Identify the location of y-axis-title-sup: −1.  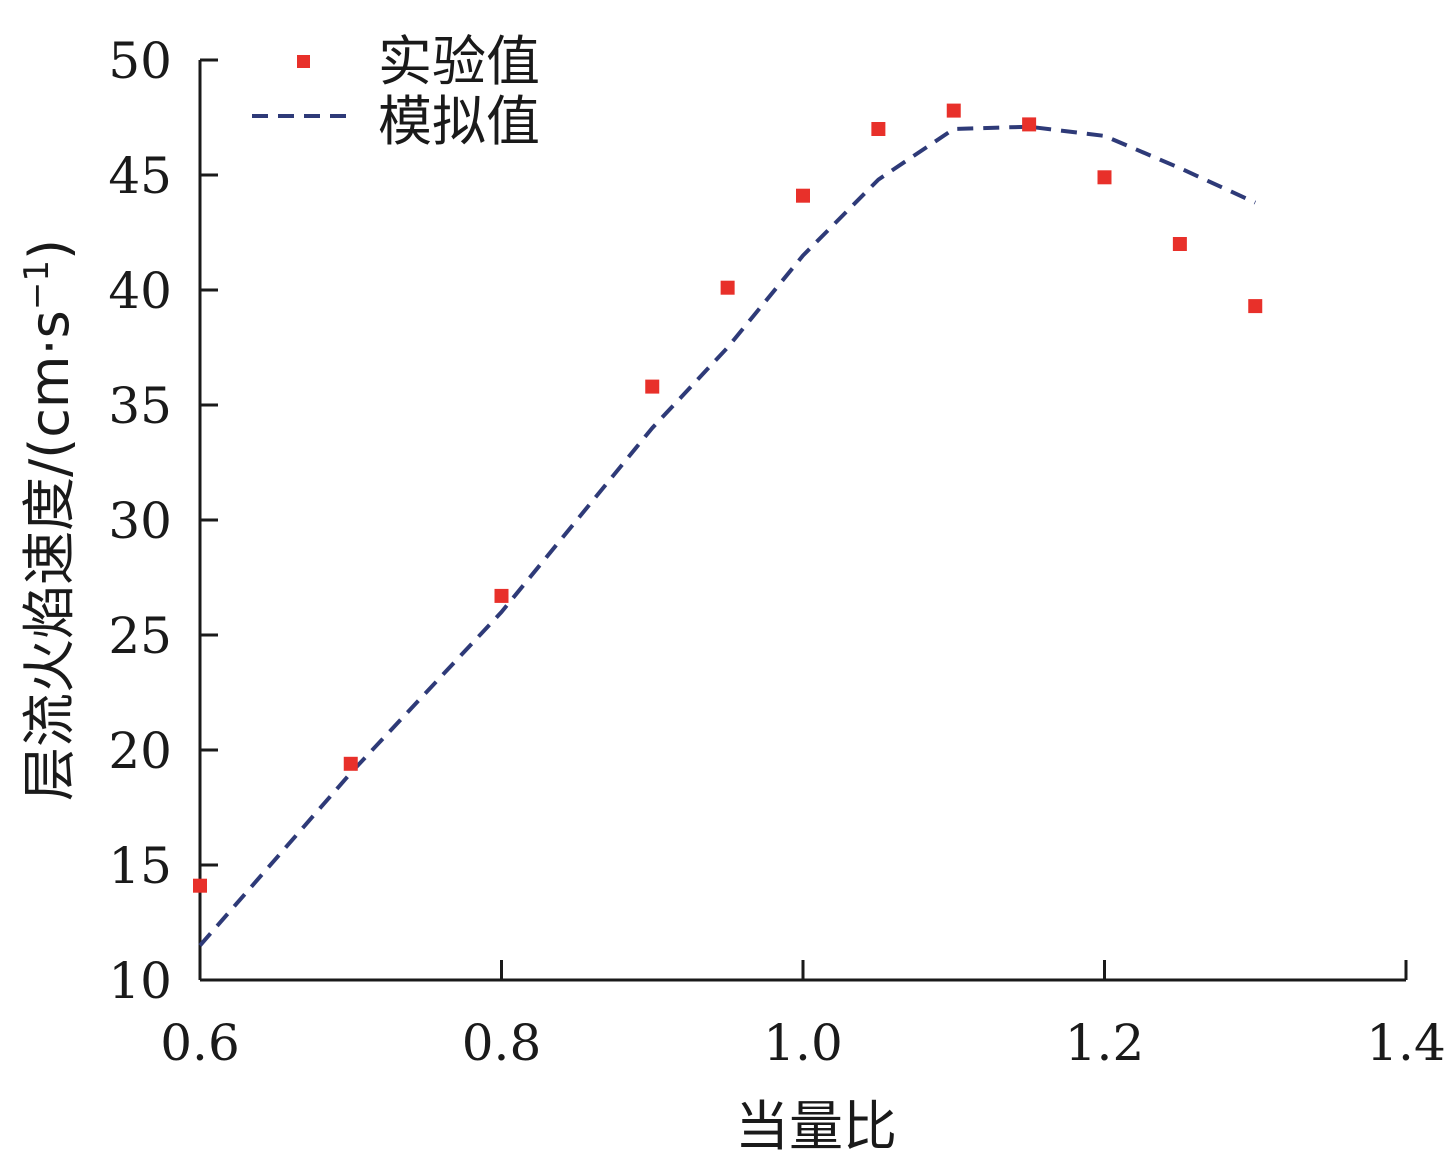
(37, 285).